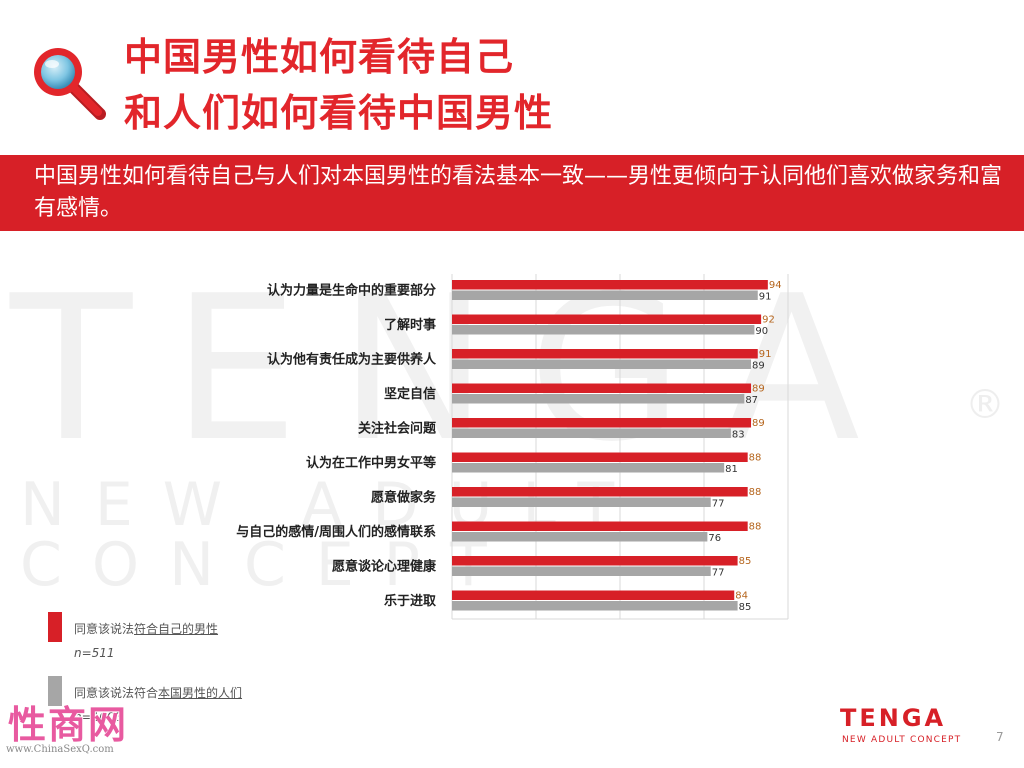 The width and height of the screenshot is (1024, 768). I want to click on legend-sample-size-others: n=1008, so click(98, 717).